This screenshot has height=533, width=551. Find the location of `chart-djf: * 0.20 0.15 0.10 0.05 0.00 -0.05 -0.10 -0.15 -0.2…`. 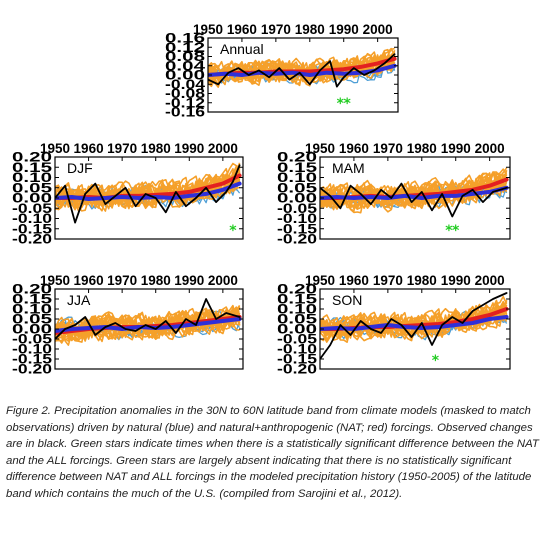

chart-djf: * 0.20 0.15 0.10 0.05 0.00 -0.05 -0.10 -0.15 -0.2… is located at coordinates (129, 191).